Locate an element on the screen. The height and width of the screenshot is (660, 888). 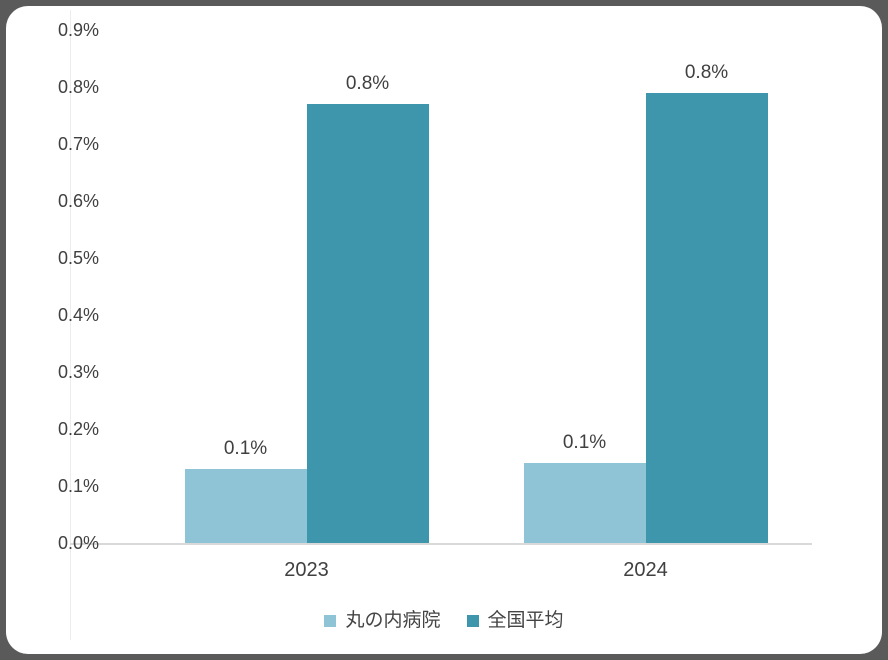
y-tick-label: 0.2% is located at coordinates (79, 429).